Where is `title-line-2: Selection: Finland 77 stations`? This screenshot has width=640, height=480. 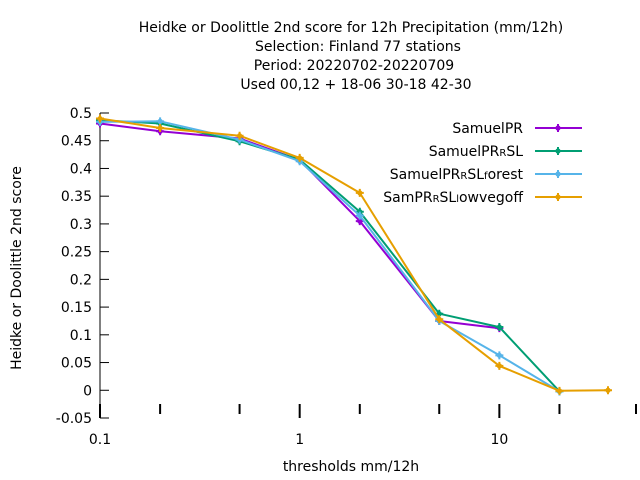
title-line-2: Selection: Finland 77 stations is located at coordinates (358, 47).